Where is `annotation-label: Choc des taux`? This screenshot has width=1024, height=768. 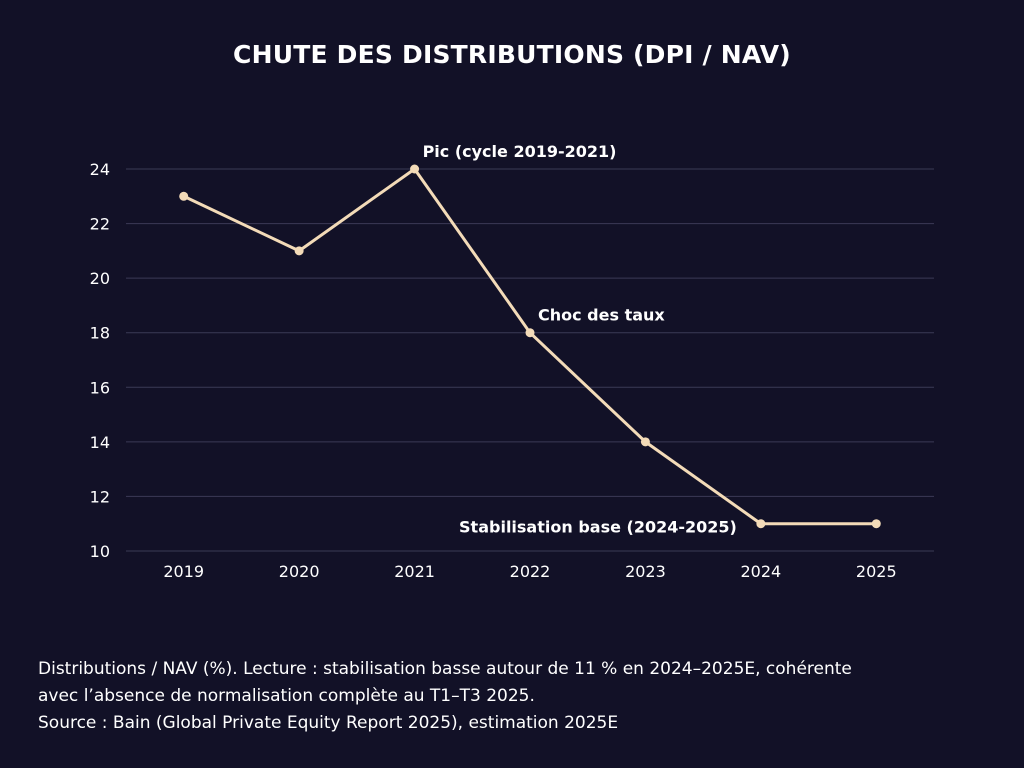
annotation-label: Choc des taux is located at coordinates (601, 315).